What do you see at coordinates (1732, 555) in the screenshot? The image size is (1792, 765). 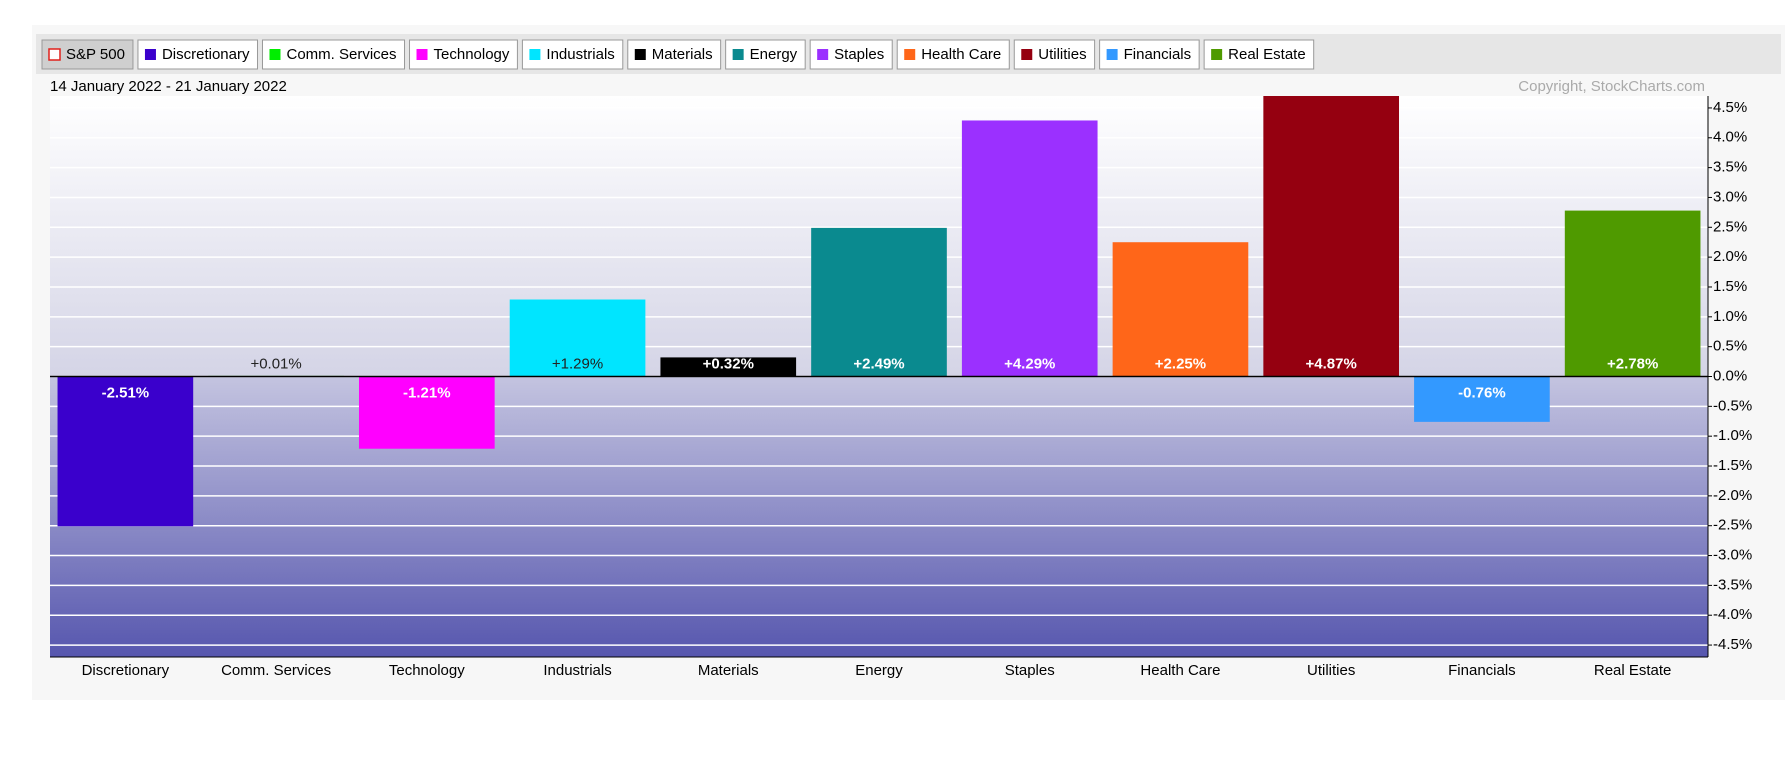 I see `y-tick-label: -3.0%` at bounding box center [1732, 555].